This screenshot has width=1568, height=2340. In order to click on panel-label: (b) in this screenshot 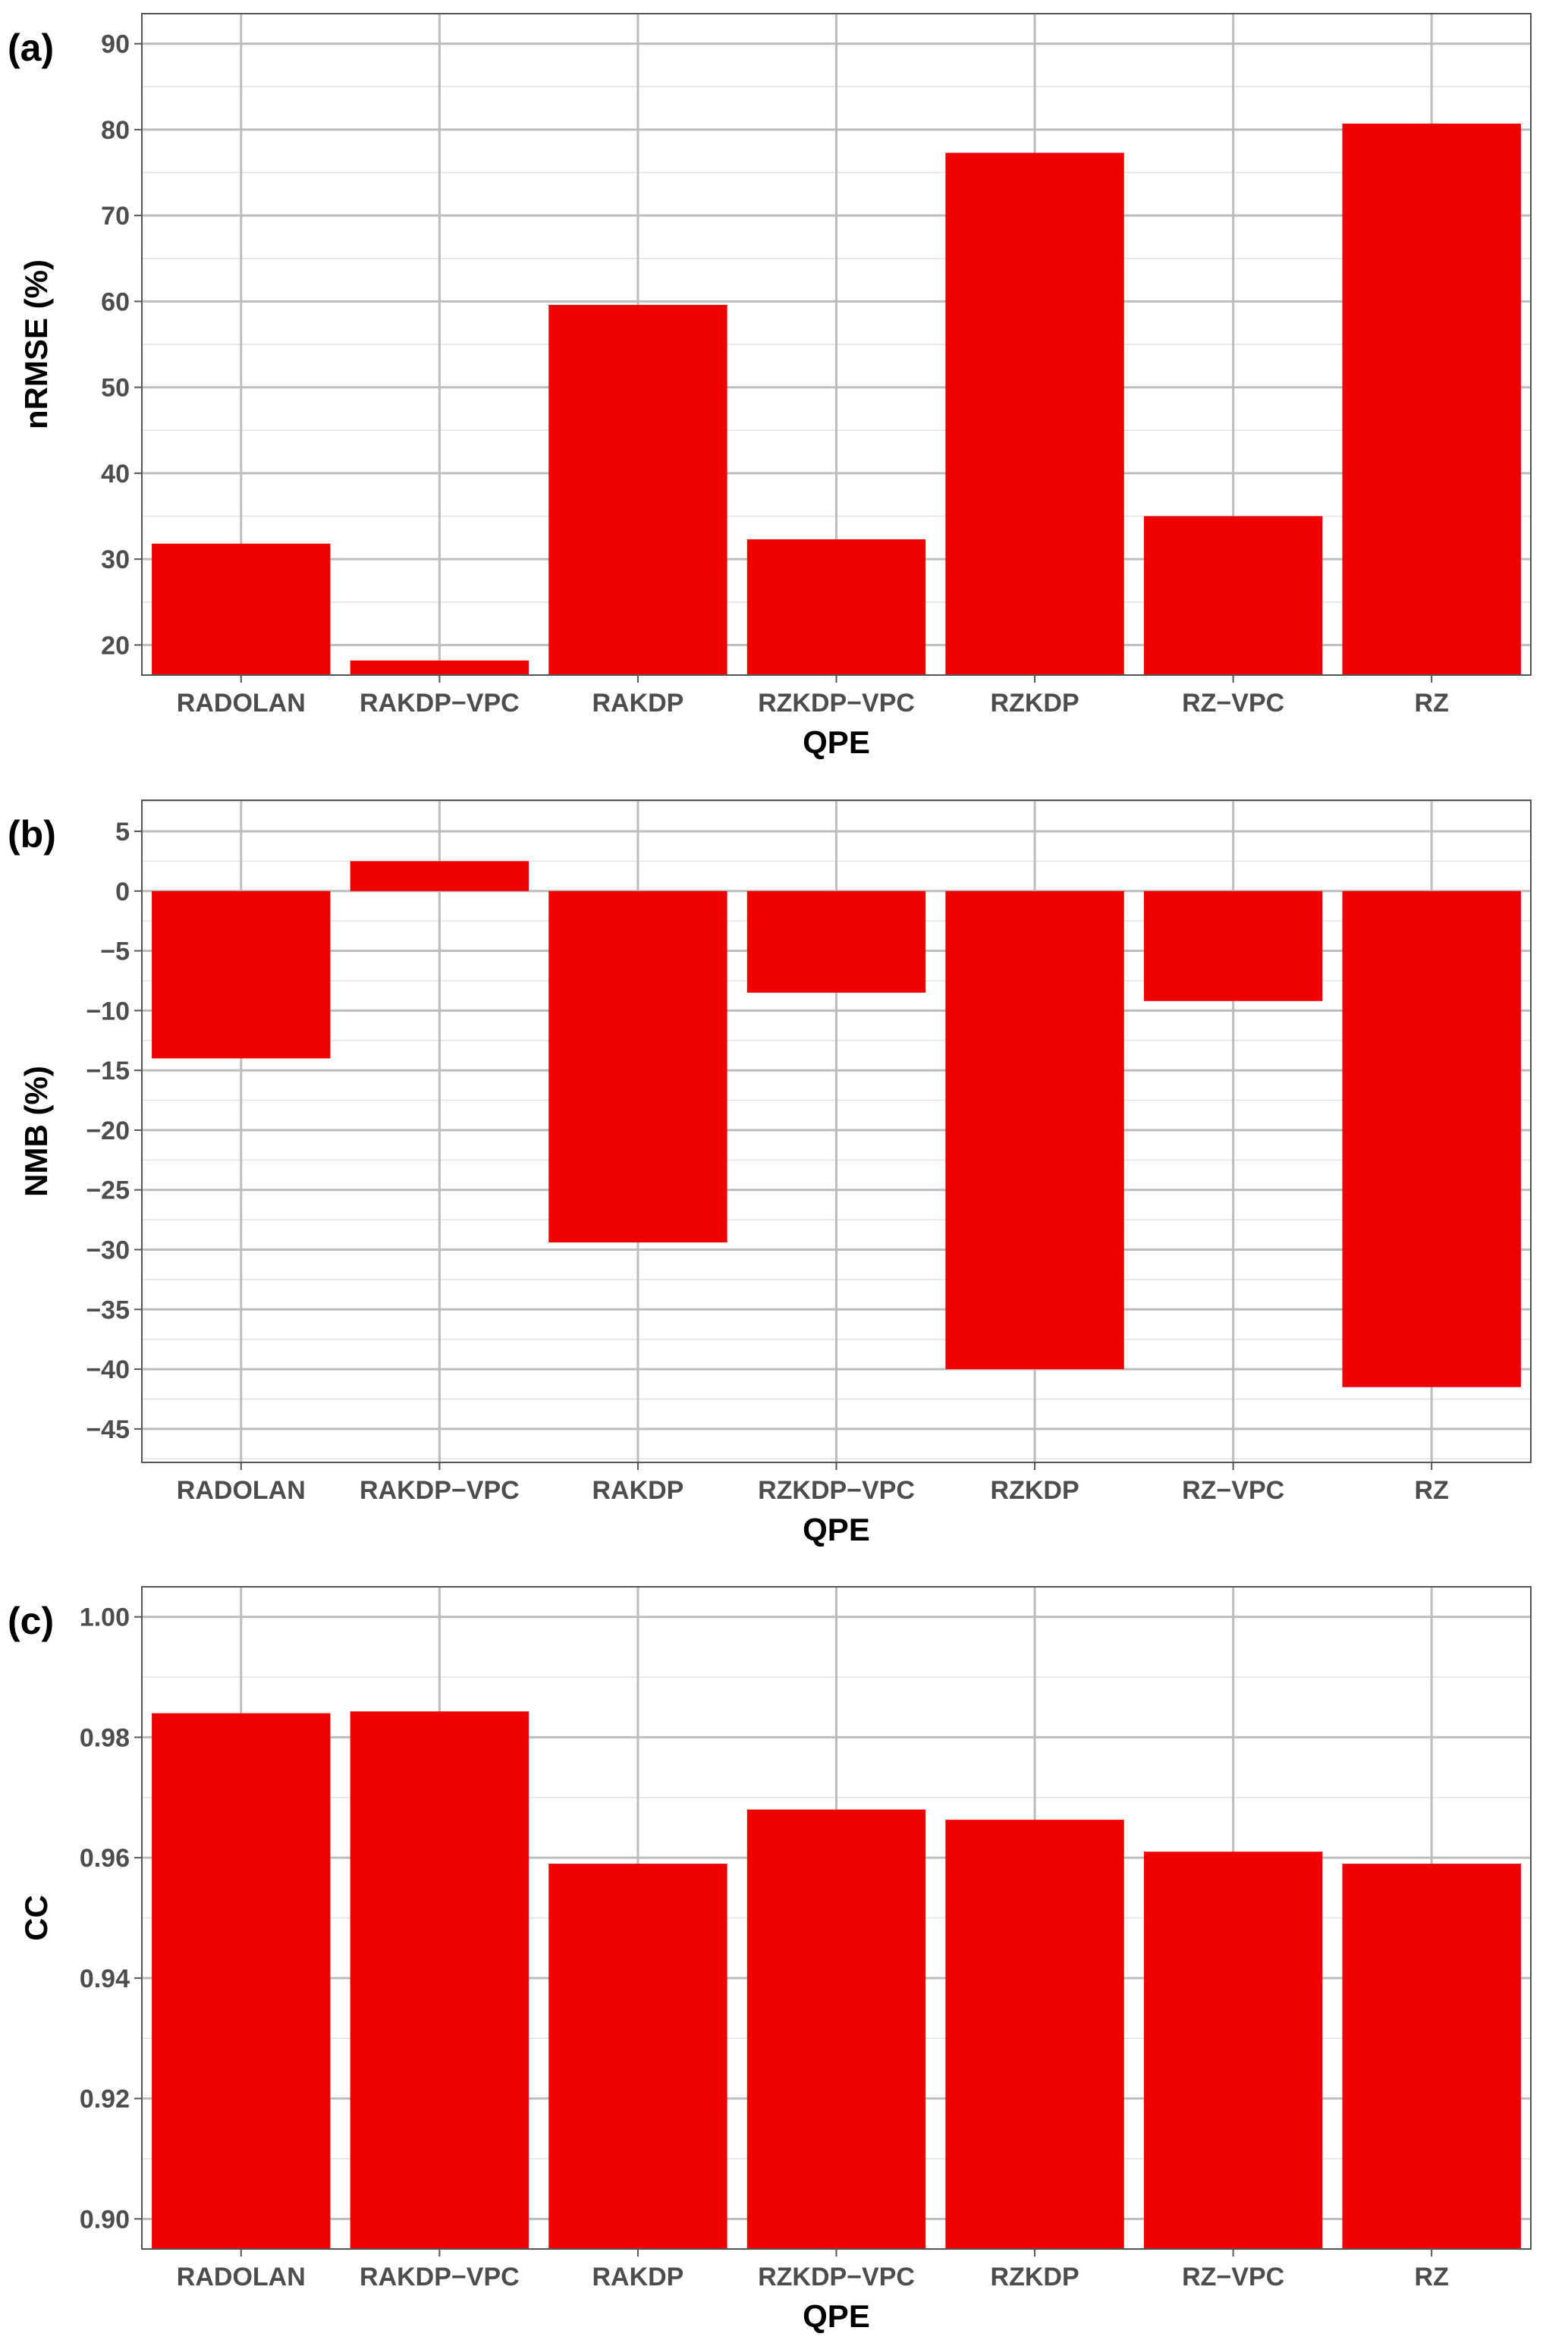, I will do `click(32, 835)`.